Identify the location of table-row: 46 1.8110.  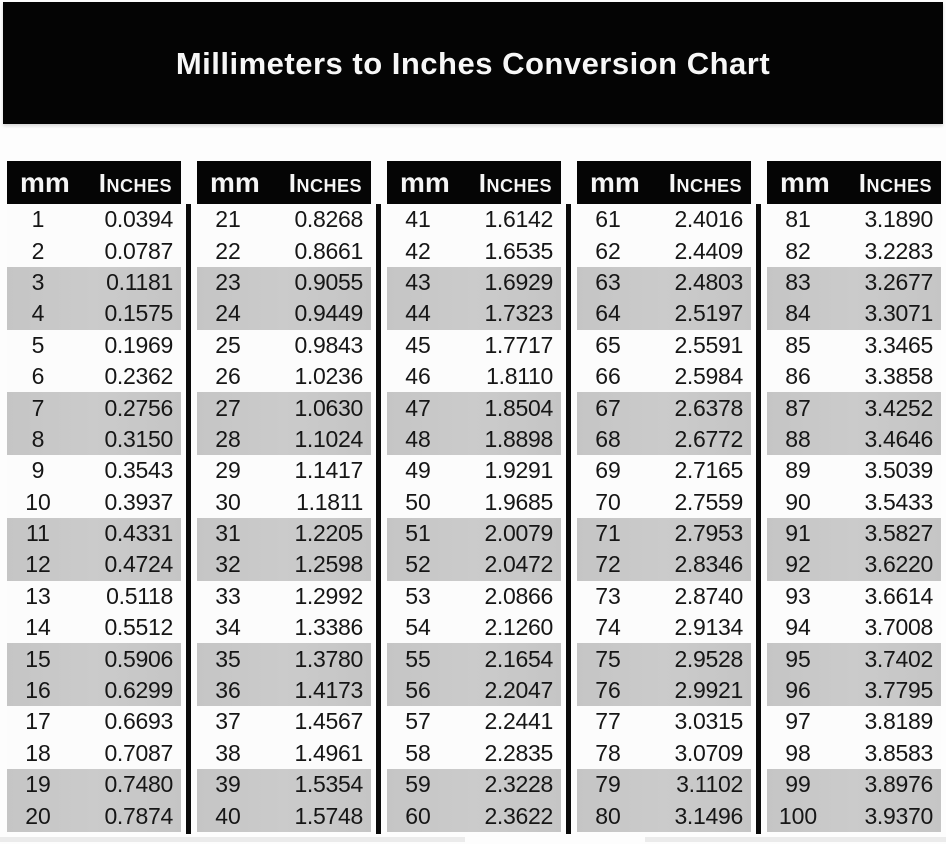
(474, 376).